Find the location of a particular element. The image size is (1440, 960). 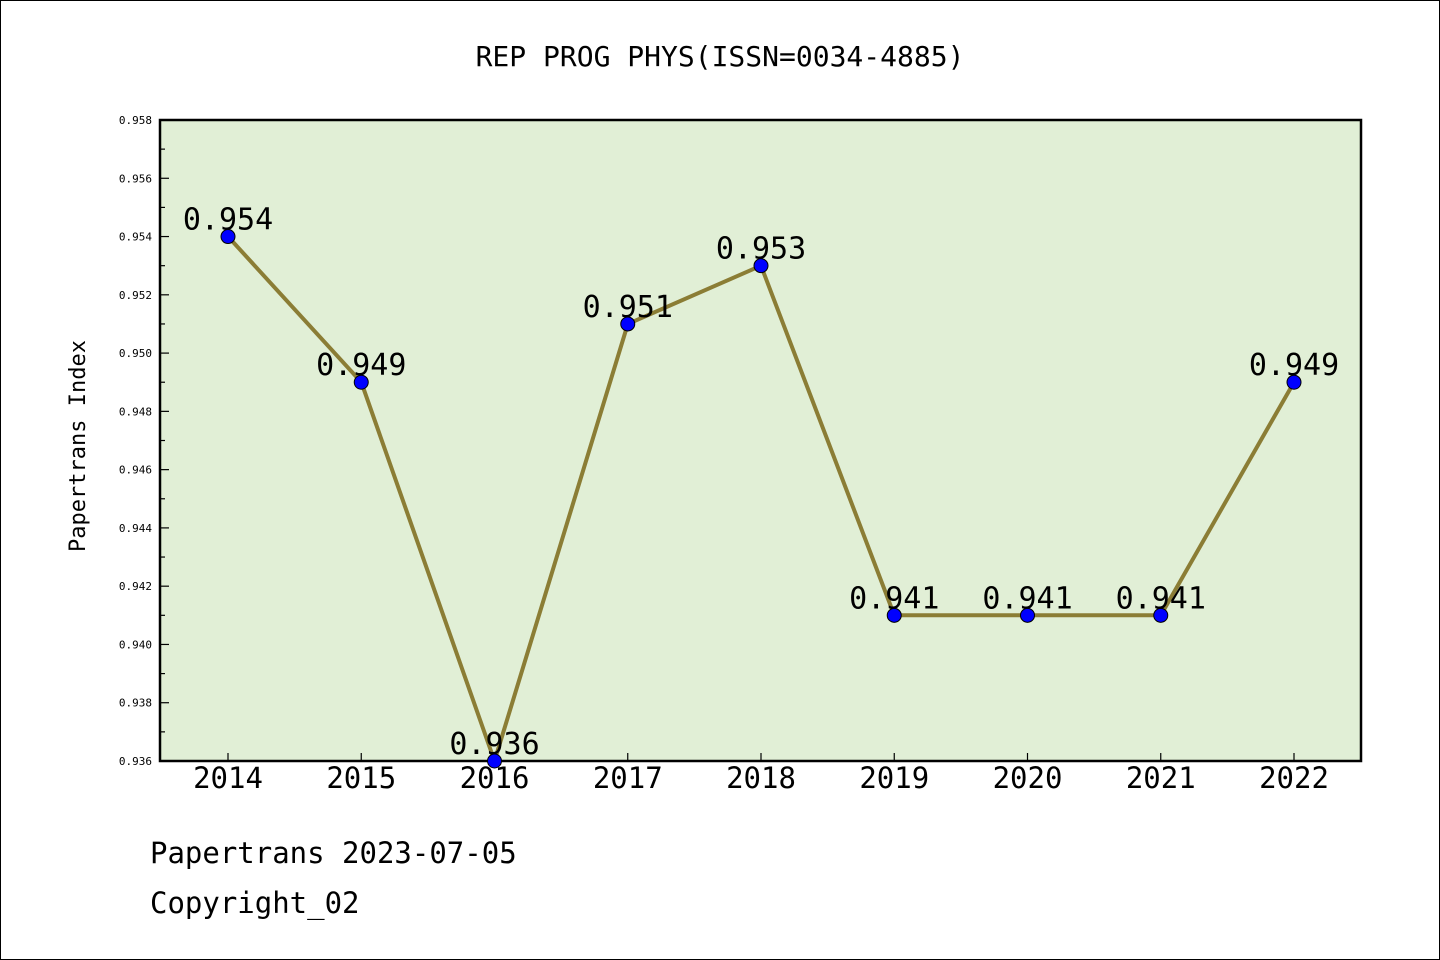

x-tick-label: 2019 is located at coordinates (894, 778).